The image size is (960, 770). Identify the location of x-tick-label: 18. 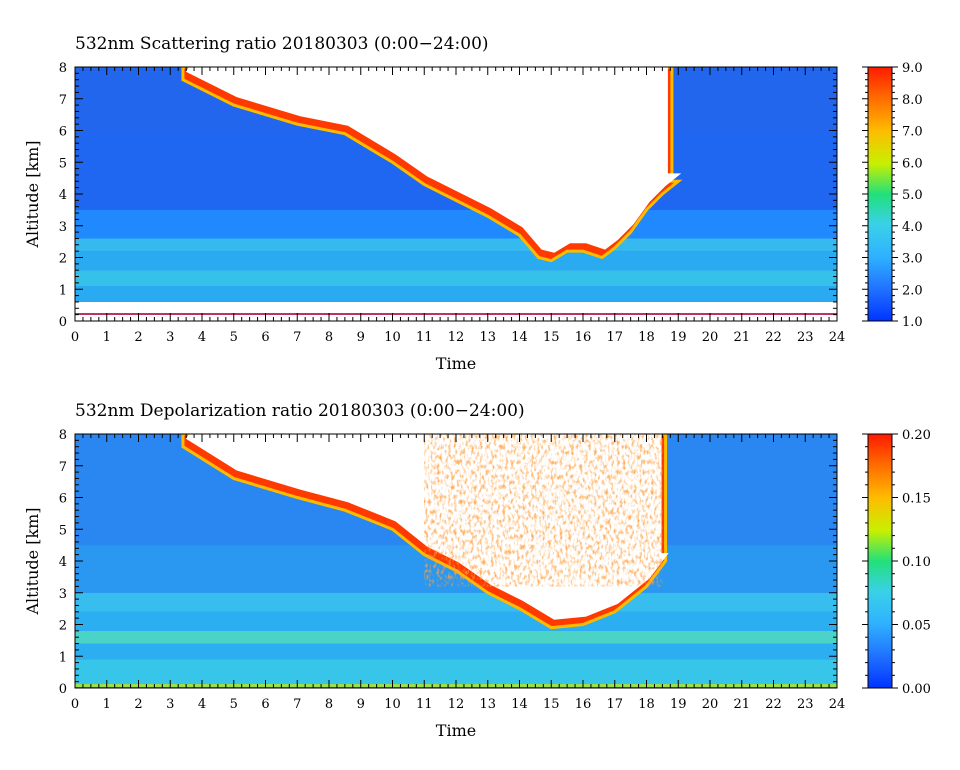
(646, 337).